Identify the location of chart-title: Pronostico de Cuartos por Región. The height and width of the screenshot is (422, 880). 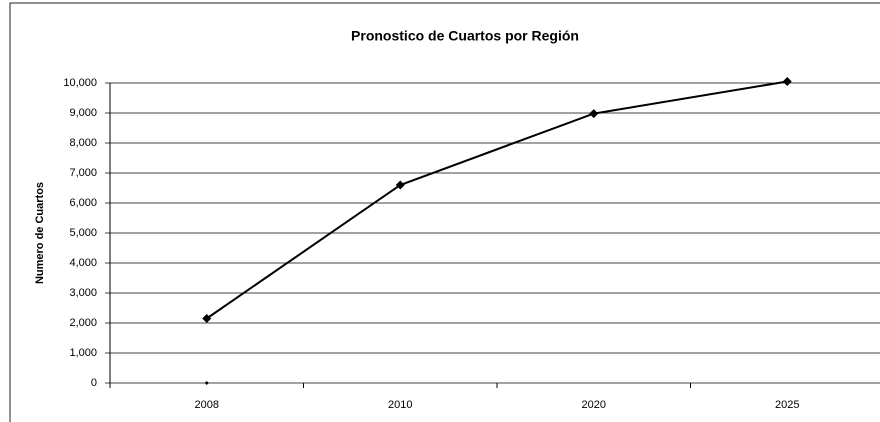
(465, 36).